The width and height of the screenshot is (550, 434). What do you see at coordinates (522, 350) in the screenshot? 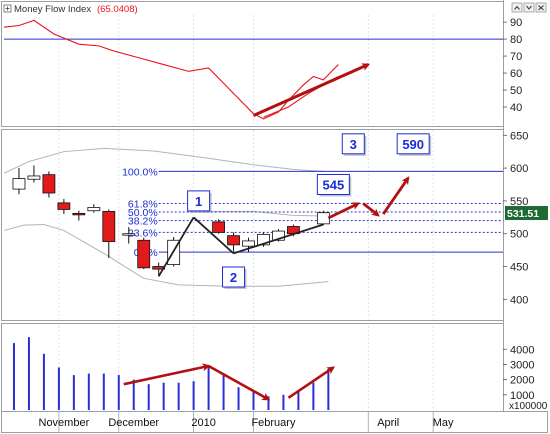
I see `volume-tick-label: 4000` at bounding box center [522, 350].